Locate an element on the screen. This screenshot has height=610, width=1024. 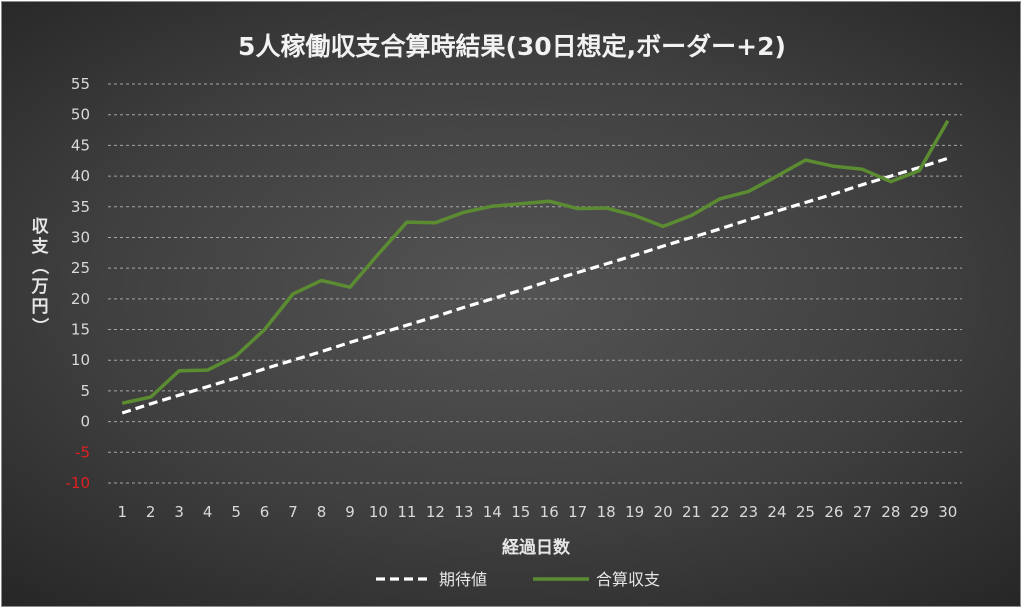
y-tick-label: 25 is located at coordinates (80, 268).